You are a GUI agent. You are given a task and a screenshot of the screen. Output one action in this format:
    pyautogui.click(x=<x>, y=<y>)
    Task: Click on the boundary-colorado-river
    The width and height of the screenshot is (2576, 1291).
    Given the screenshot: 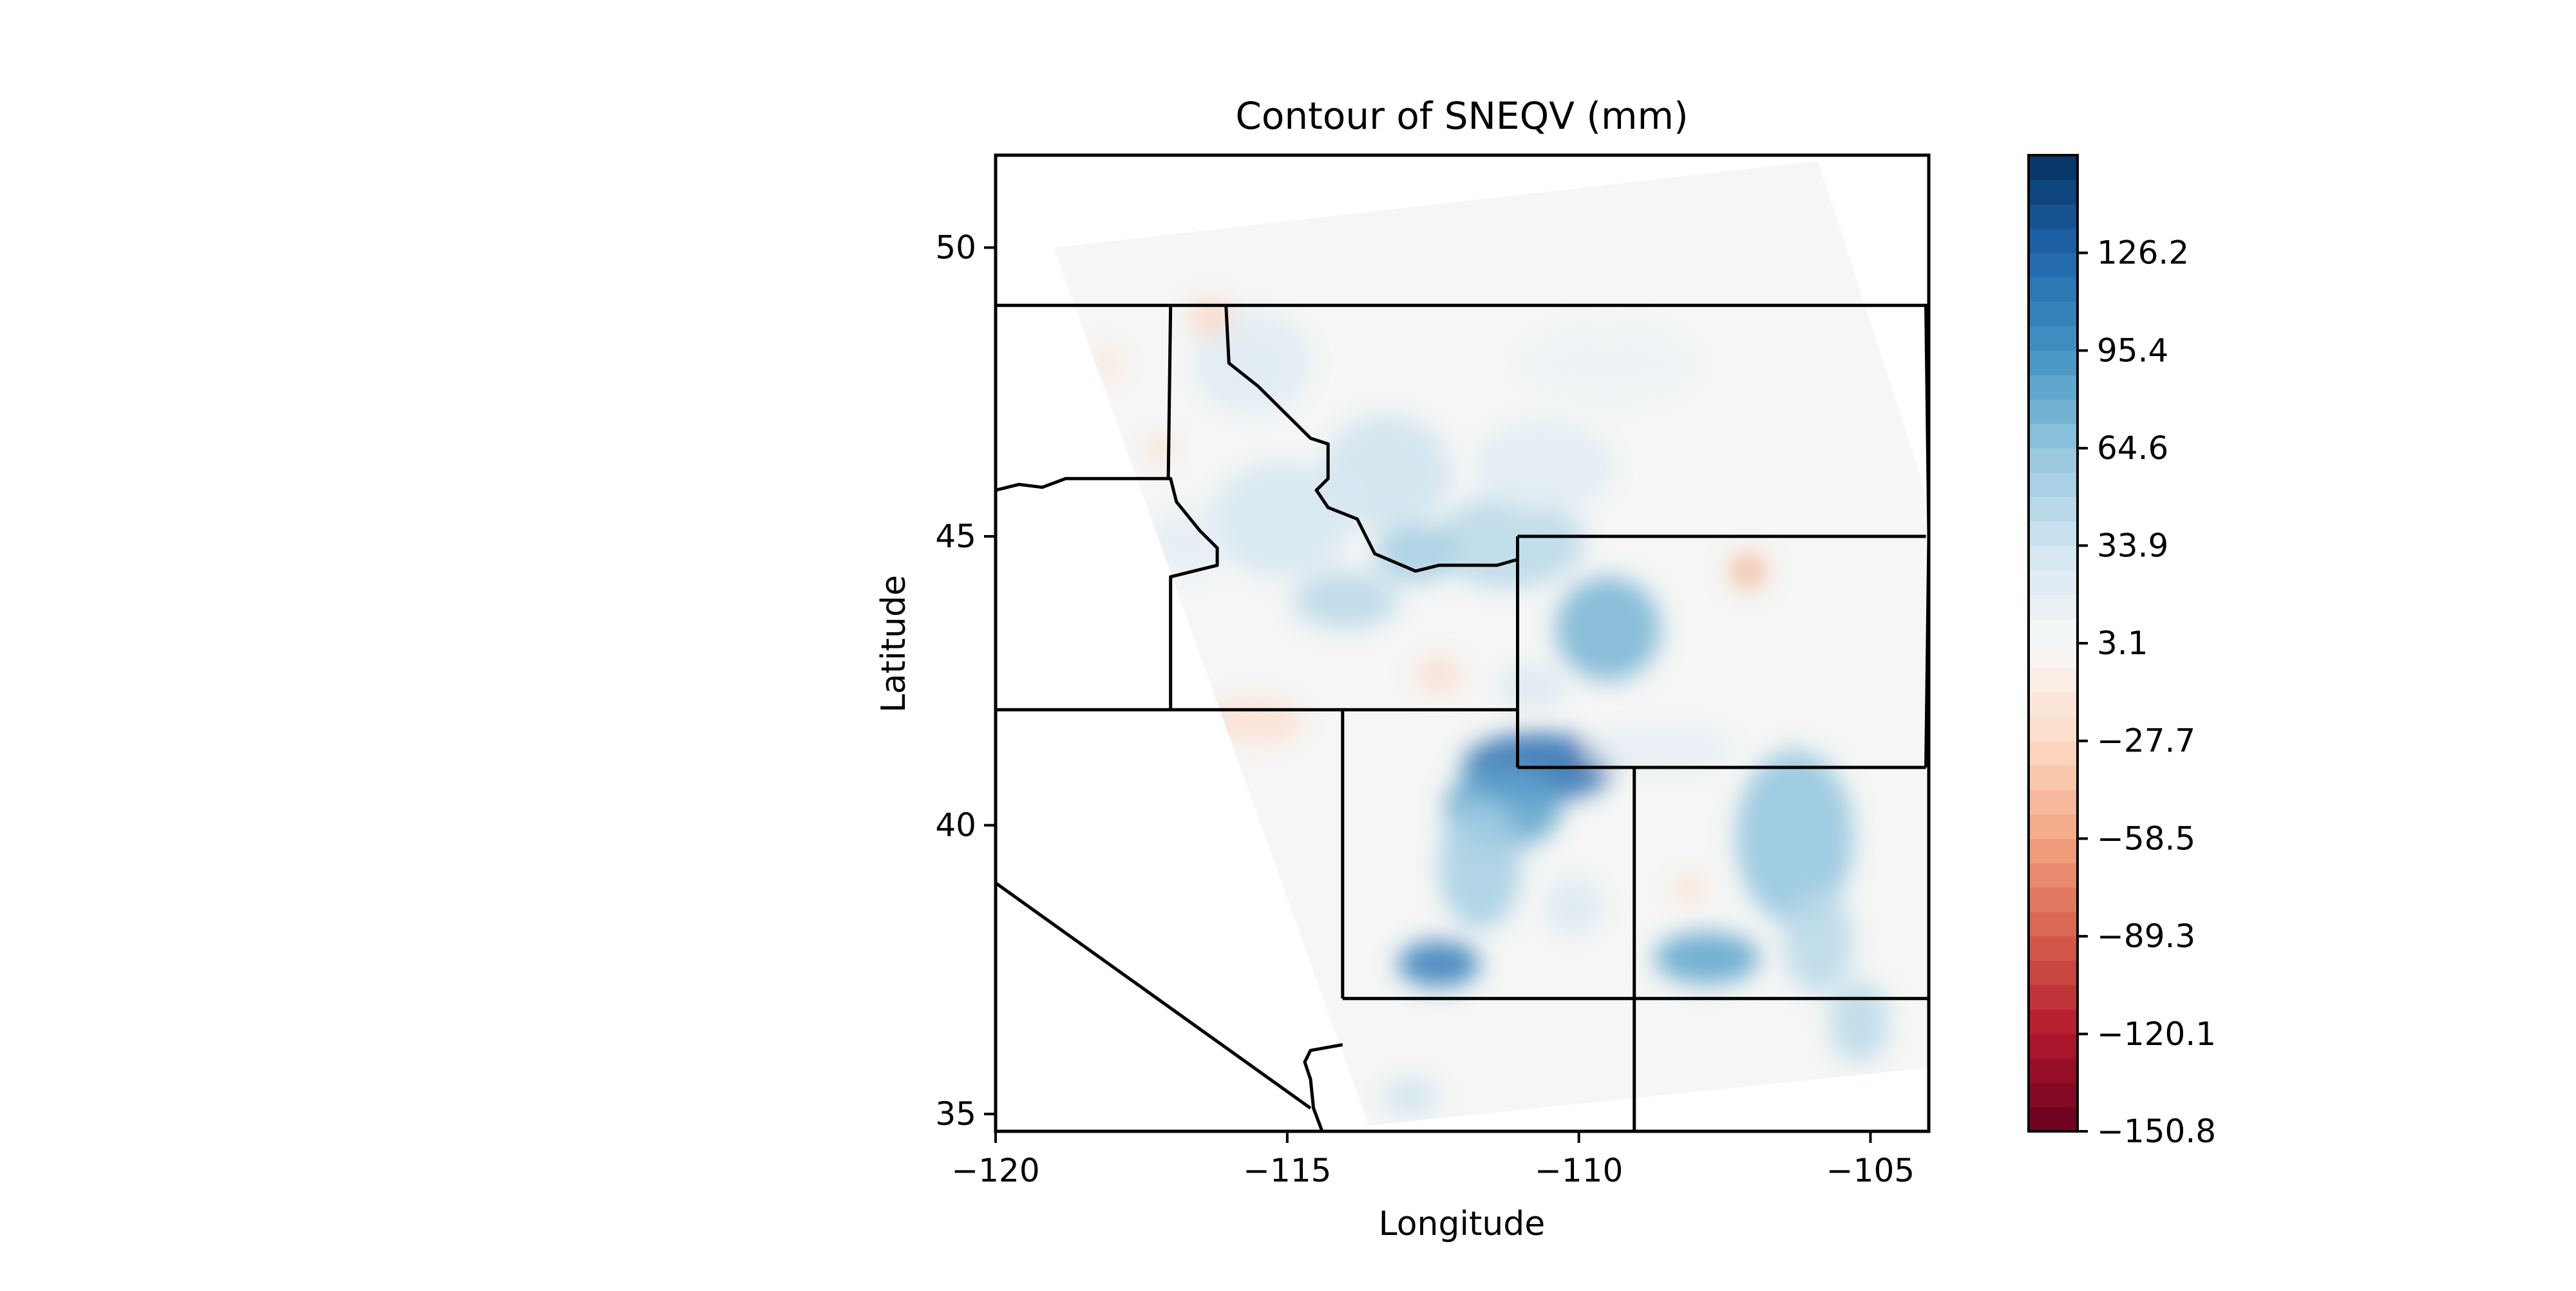 What is the action you would take?
    pyautogui.click(x=1323, y=1086)
    